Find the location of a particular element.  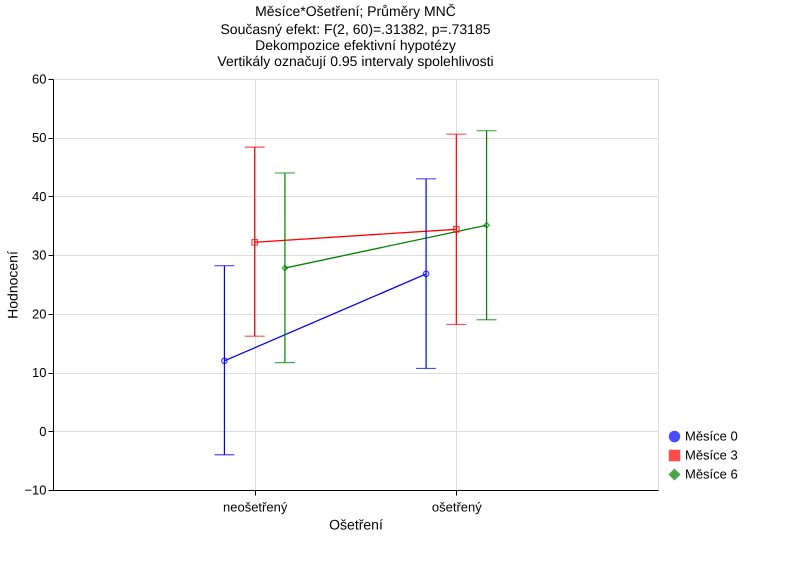

x-tick-label: neošetřený is located at coordinates (255, 507).